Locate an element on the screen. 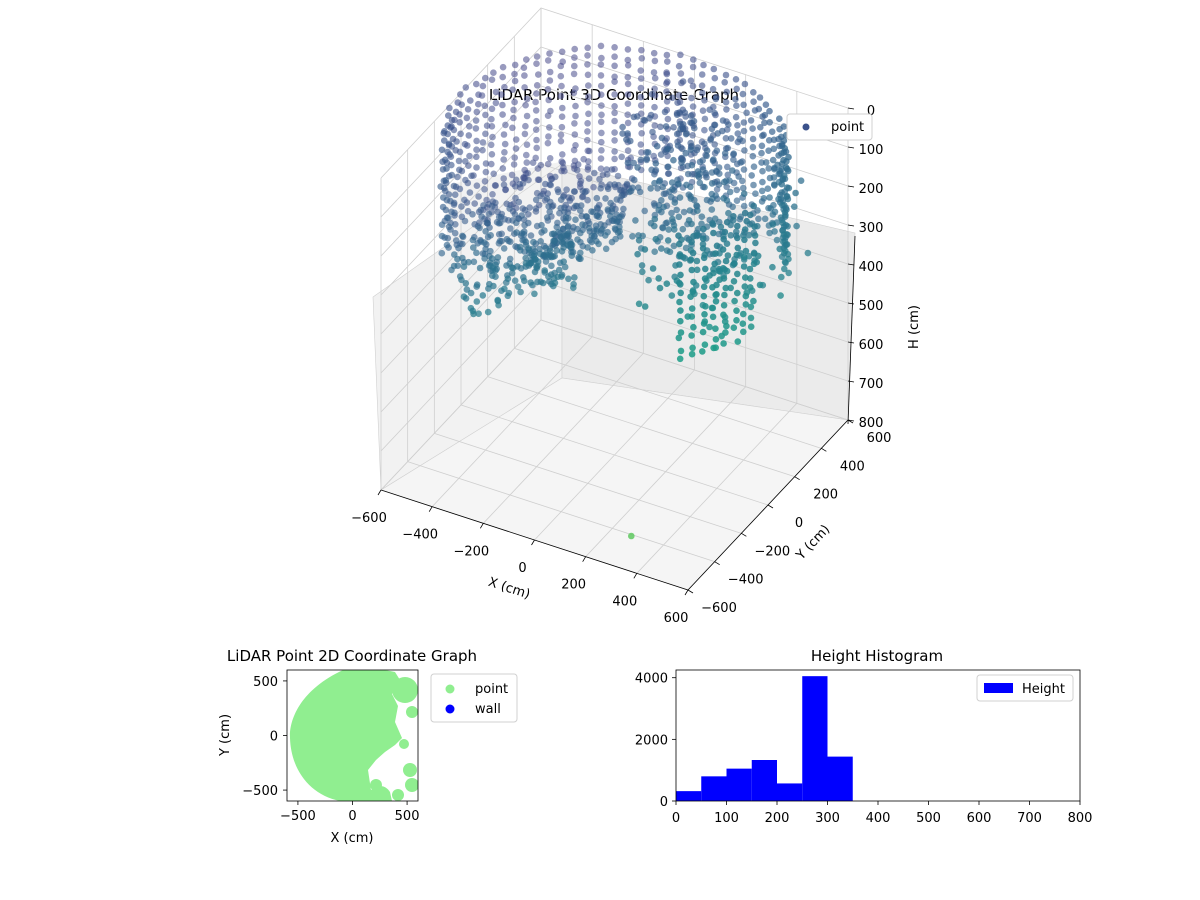  x-tick-label: 600 is located at coordinates (979, 818).